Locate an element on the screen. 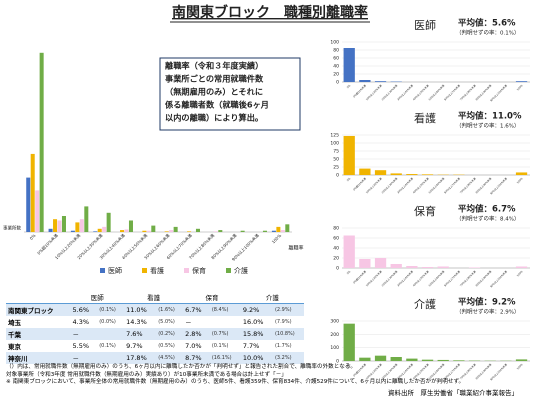 The width and height of the screenshot is (540, 405). unknown-rate: (8.4%) is located at coordinates (225, 309).